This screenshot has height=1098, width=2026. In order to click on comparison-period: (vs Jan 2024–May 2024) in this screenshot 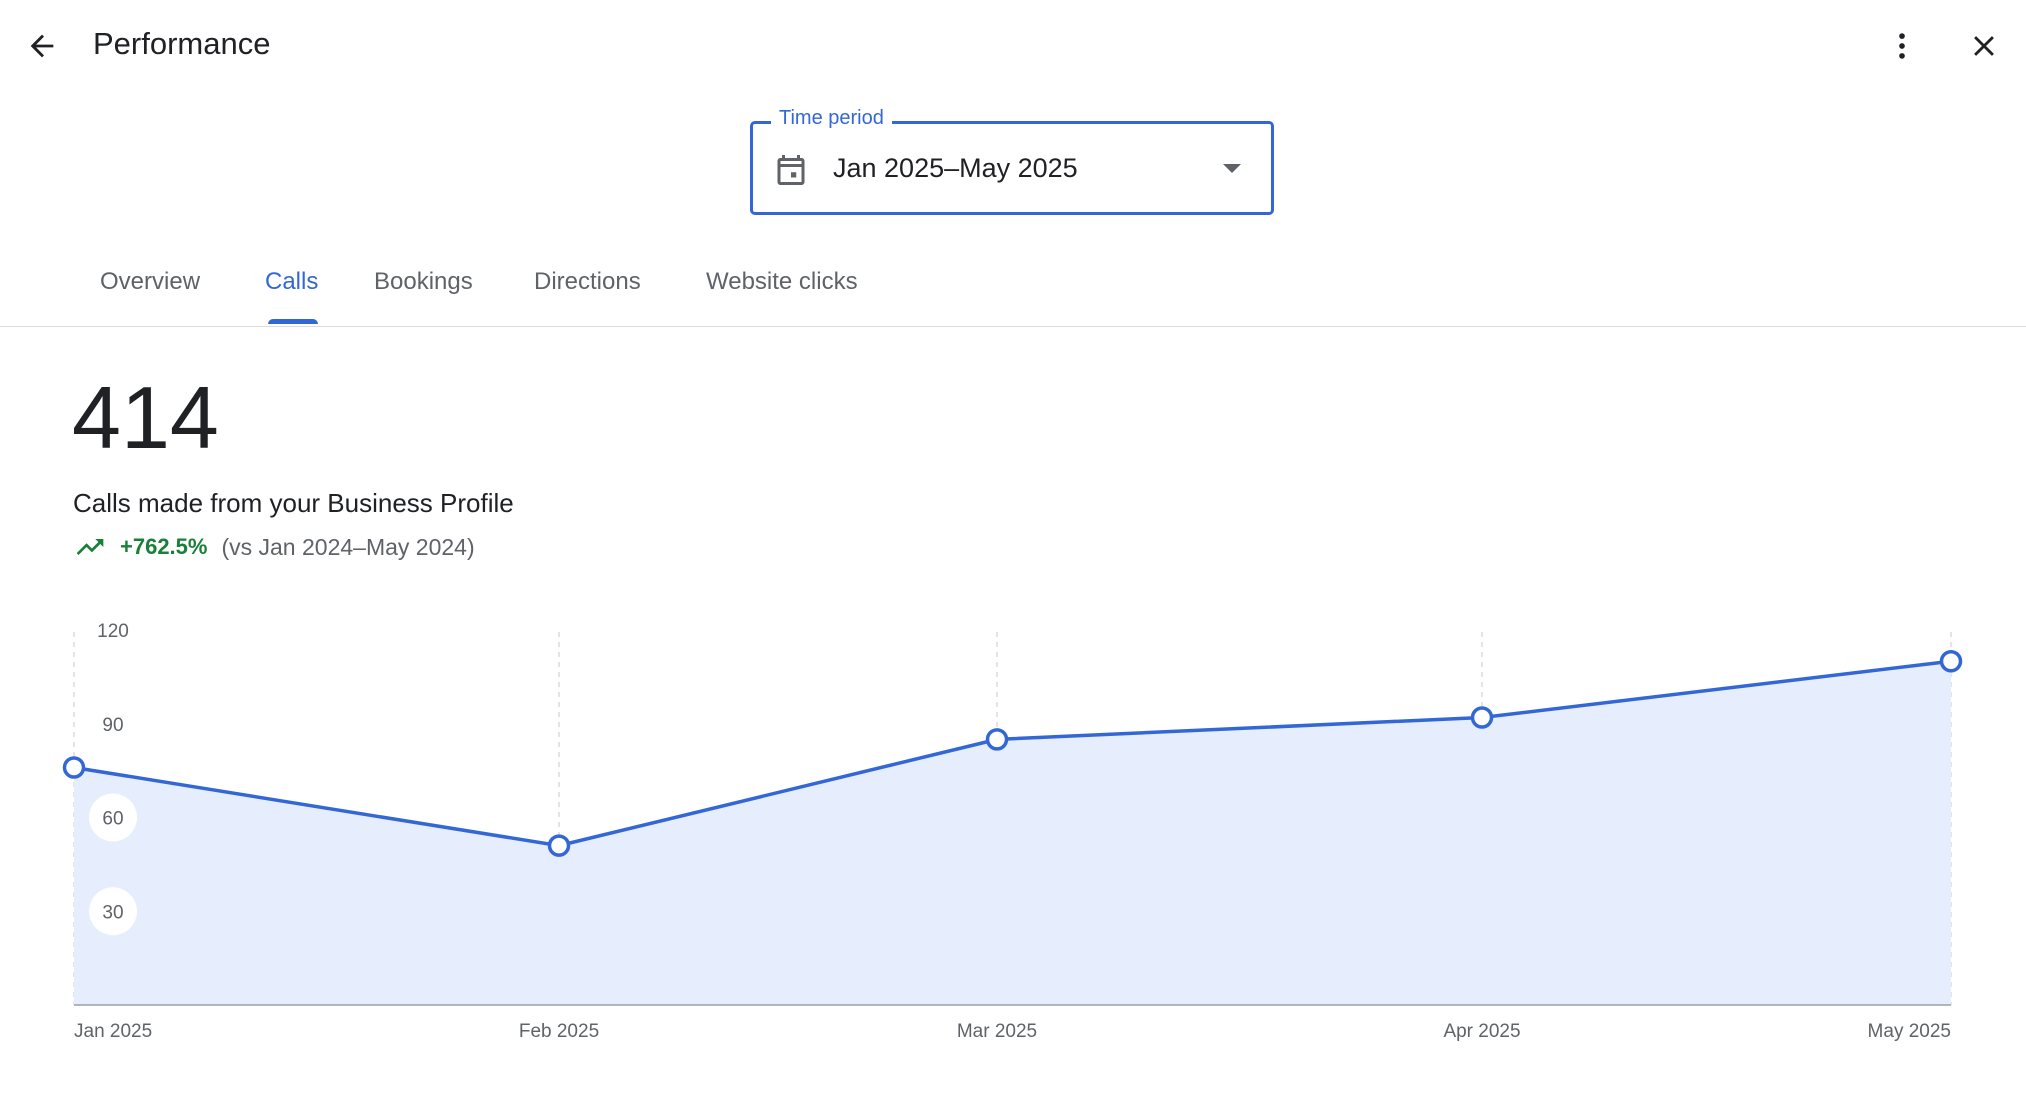, I will do `click(348, 546)`.